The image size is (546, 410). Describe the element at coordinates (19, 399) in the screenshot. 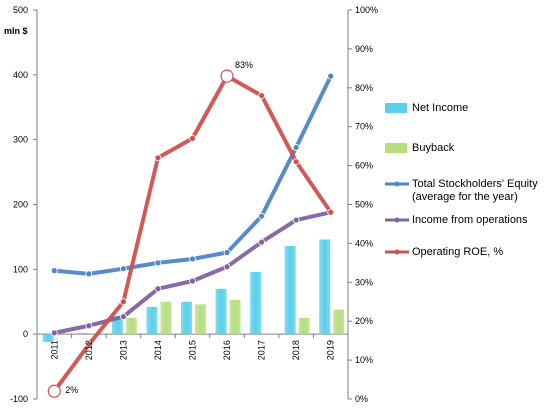

I see `left-tick-label: -100` at that location.